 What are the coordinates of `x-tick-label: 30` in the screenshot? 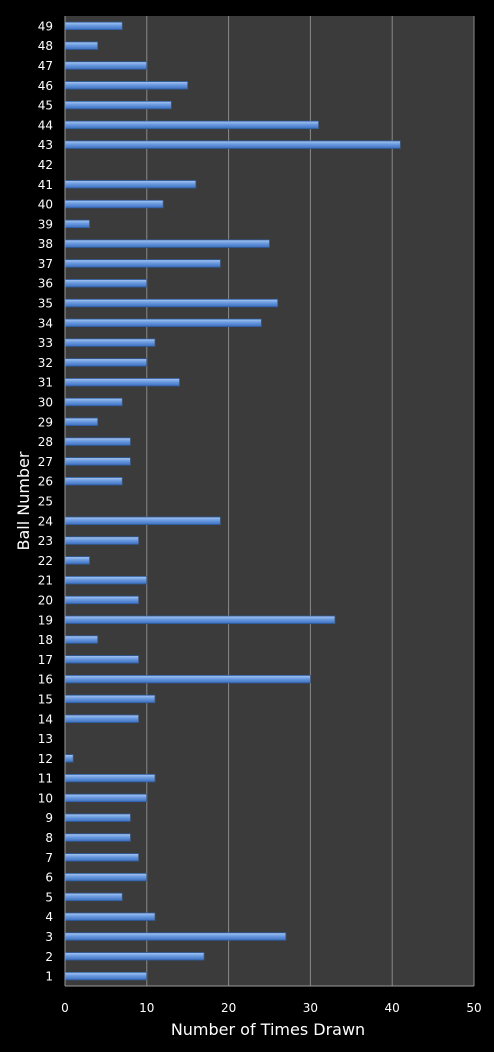 It's located at (310, 1008).